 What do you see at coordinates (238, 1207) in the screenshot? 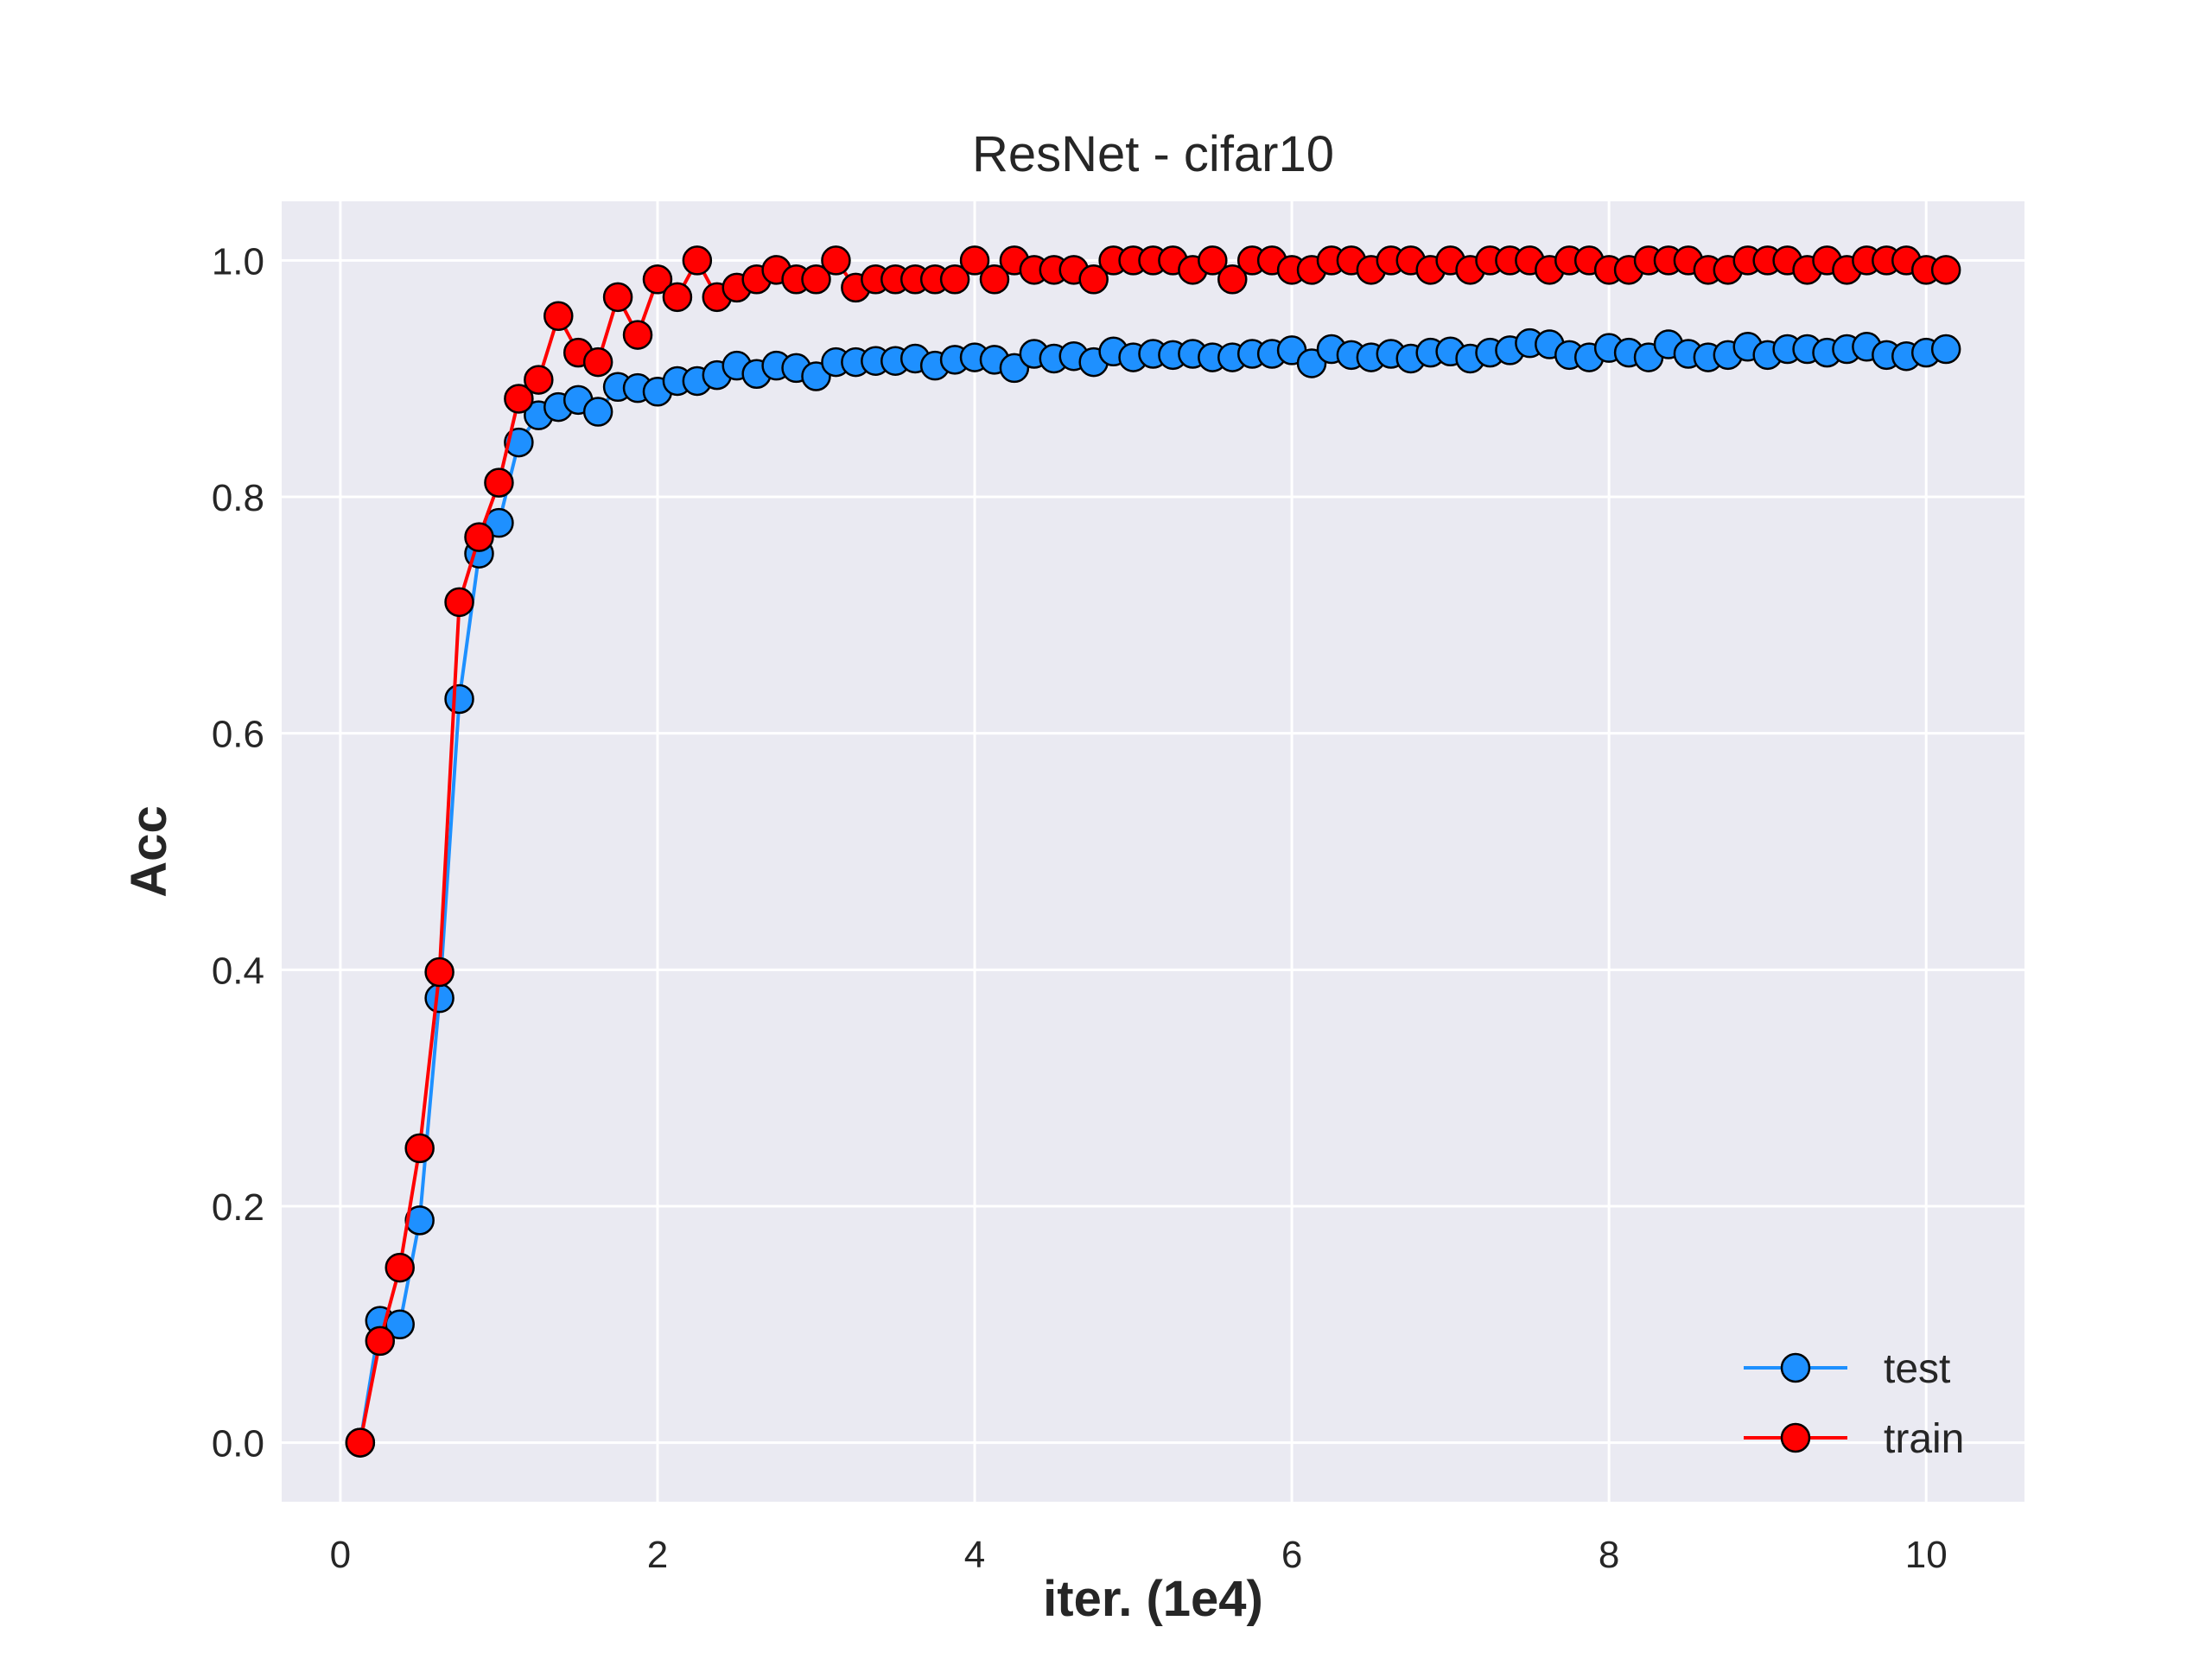
I see `y-tick-label: 0.2` at bounding box center [238, 1207].